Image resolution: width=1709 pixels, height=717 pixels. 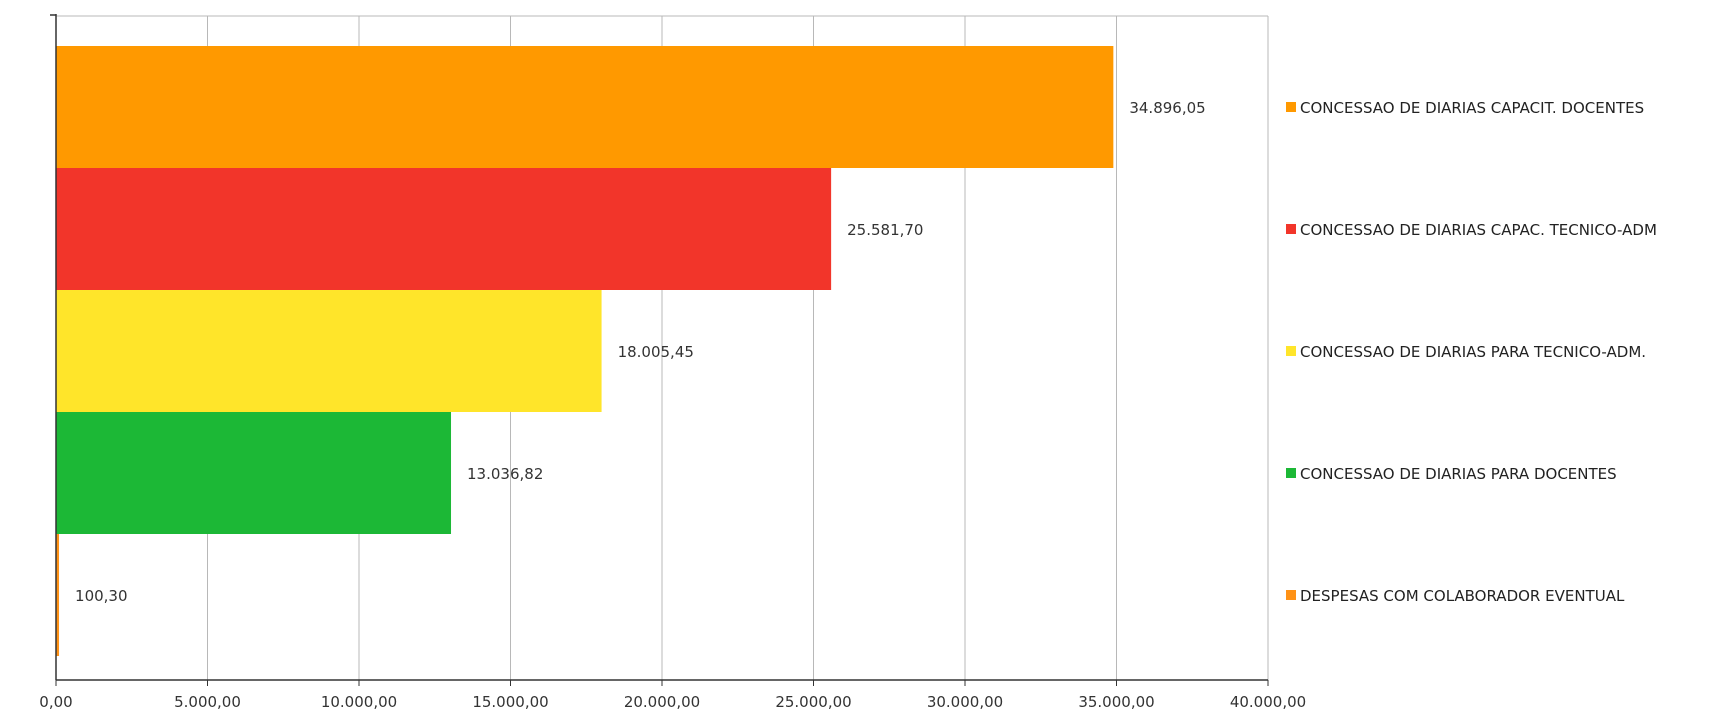 I want to click on legend-label: CONCESSAO DE DIARIAS PARA DOCENTES, so click(x=1458, y=474).